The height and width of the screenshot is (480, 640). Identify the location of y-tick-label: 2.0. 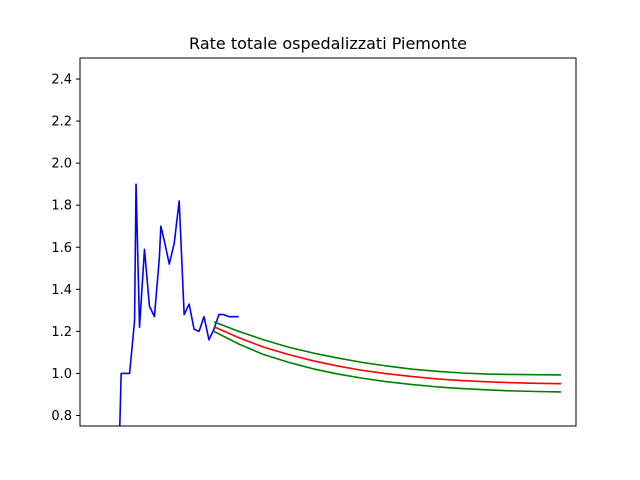
(61, 164).